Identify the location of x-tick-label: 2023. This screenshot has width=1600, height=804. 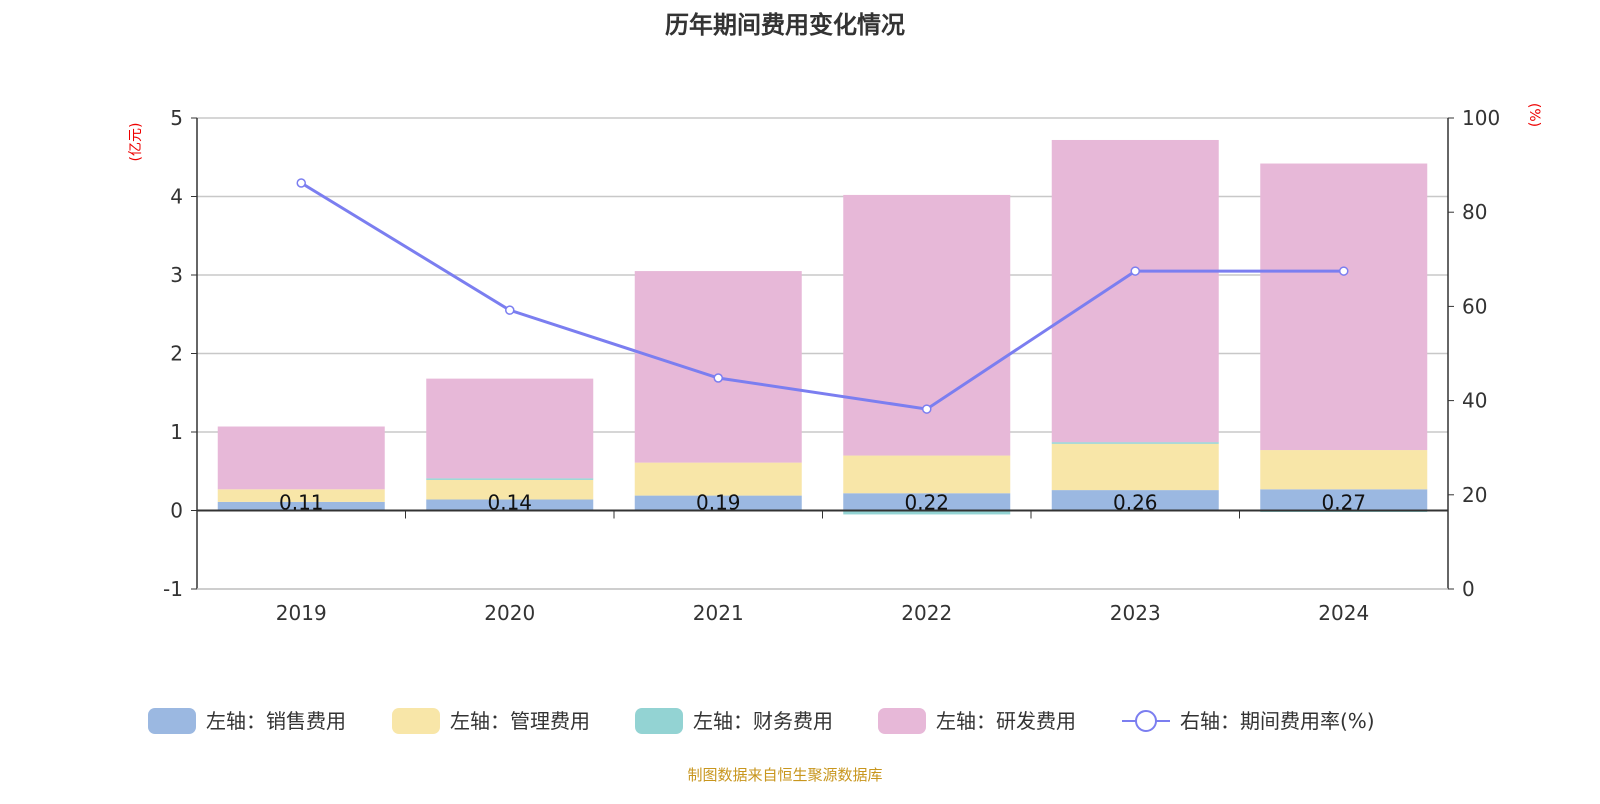
(1135, 613).